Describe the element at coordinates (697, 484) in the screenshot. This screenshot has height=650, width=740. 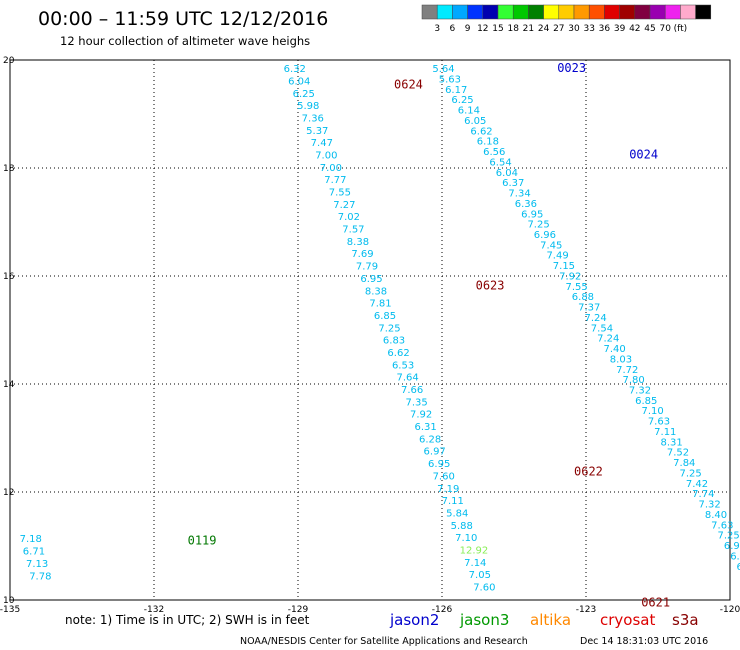
I see `wave-height-label: 7.42` at that location.